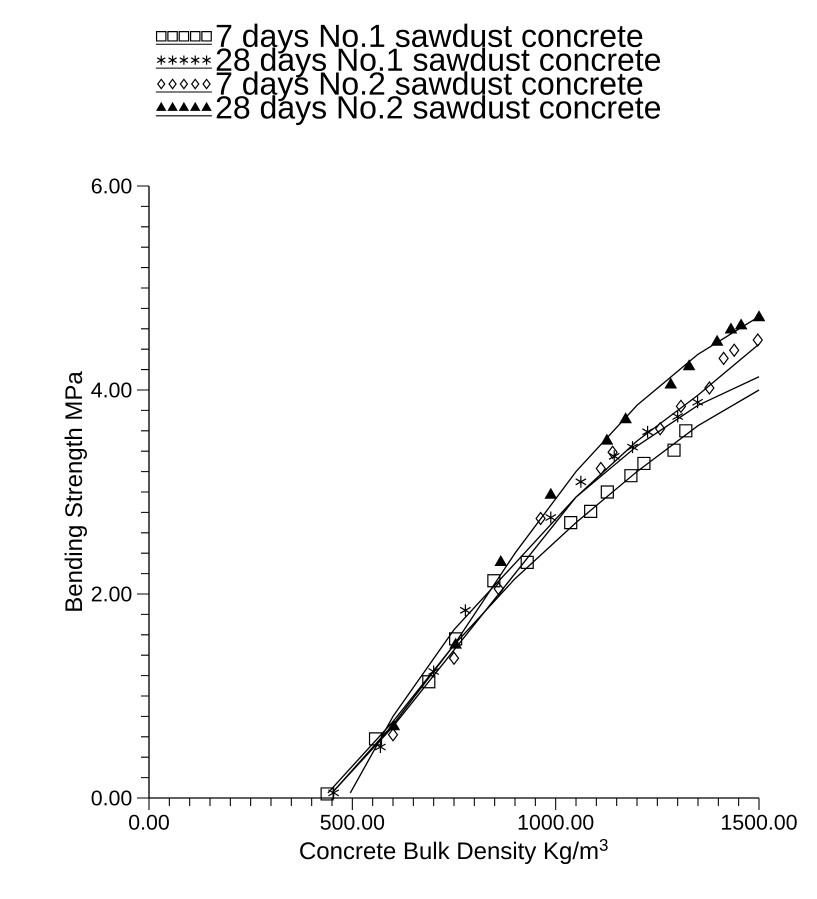  What do you see at coordinates (352, 822) in the screenshot?
I see `x-tick-label: 500.00` at bounding box center [352, 822].